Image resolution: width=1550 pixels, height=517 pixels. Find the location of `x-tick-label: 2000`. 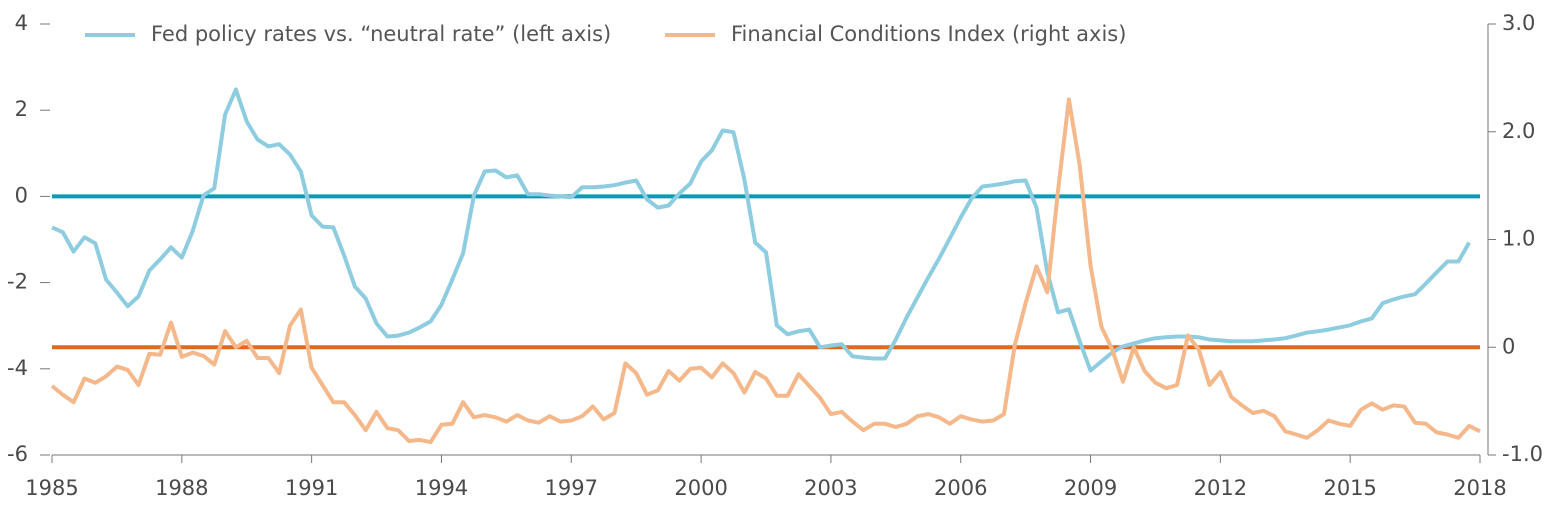

x-tick-label: 2000 is located at coordinates (700, 488).